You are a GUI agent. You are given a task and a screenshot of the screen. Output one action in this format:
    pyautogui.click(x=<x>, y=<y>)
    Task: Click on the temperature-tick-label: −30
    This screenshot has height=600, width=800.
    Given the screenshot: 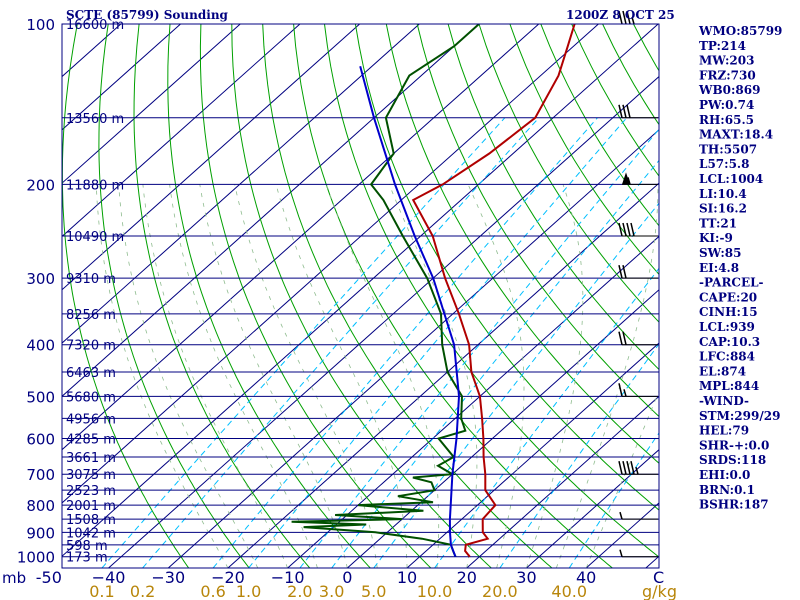 What is the action you would take?
    pyautogui.click(x=168, y=577)
    